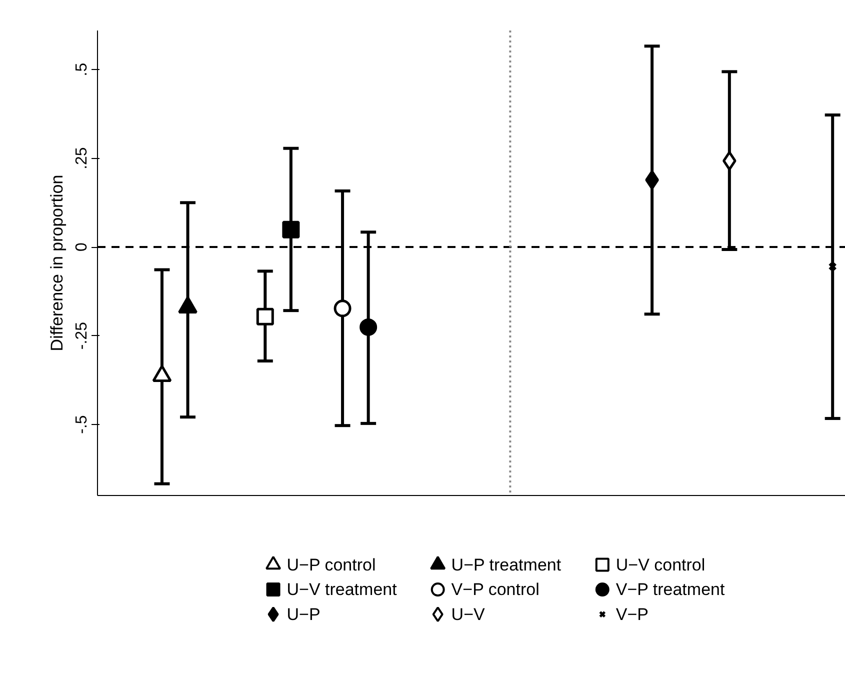  I want to click on legend-label: U−P treatment, so click(506, 564).